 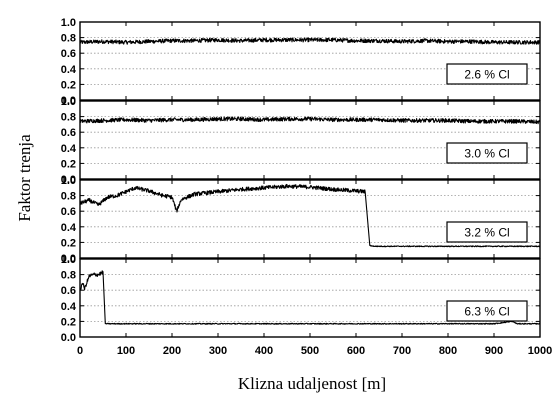 What do you see at coordinates (448, 351) in the screenshot?
I see `x-tick-label: 800` at bounding box center [448, 351].